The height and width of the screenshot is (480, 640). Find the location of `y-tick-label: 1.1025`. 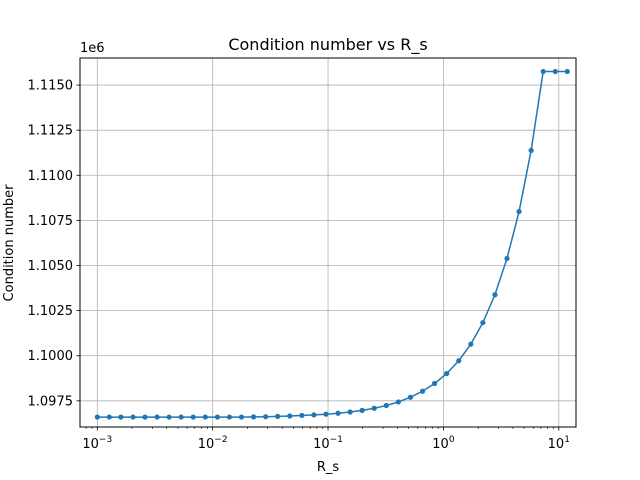

y-tick-label: 1.1025 is located at coordinates (51, 311).